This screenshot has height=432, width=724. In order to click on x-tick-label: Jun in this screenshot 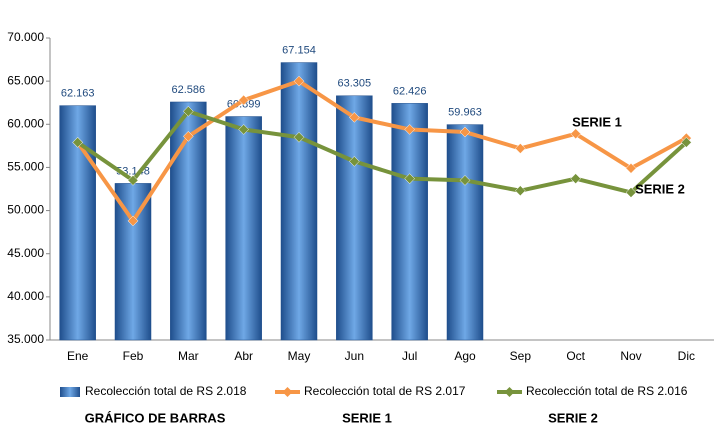, I will do `click(354, 356)`.